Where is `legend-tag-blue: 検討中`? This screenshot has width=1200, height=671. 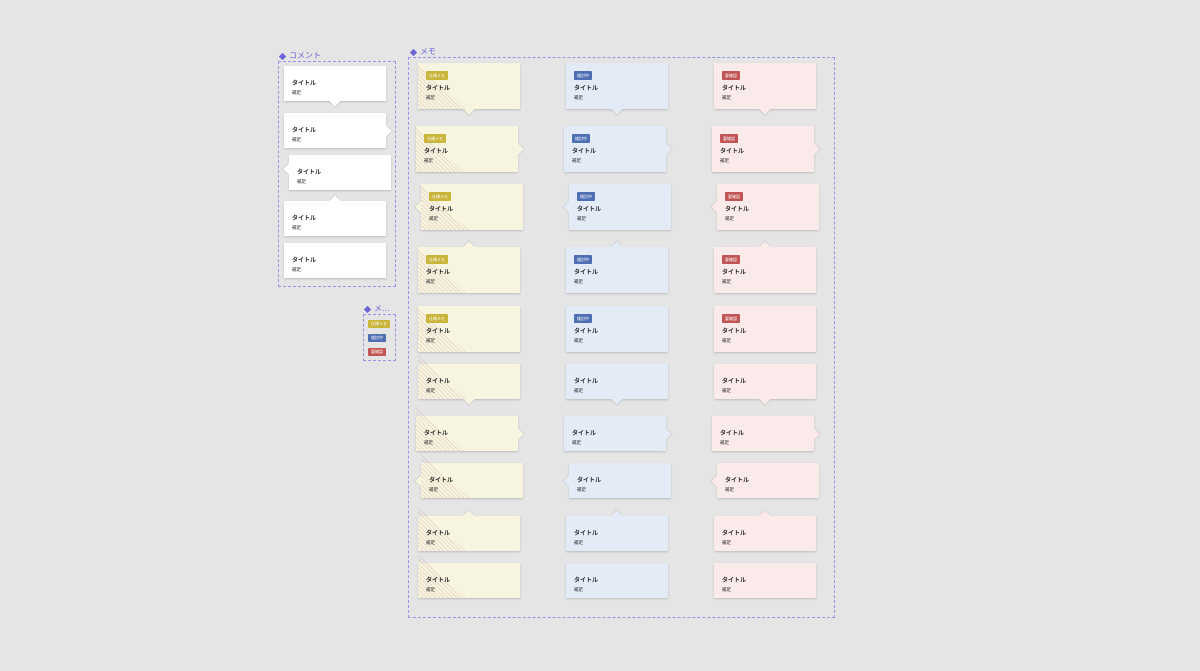
legend-tag-blue: 検討中 is located at coordinates (377, 338).